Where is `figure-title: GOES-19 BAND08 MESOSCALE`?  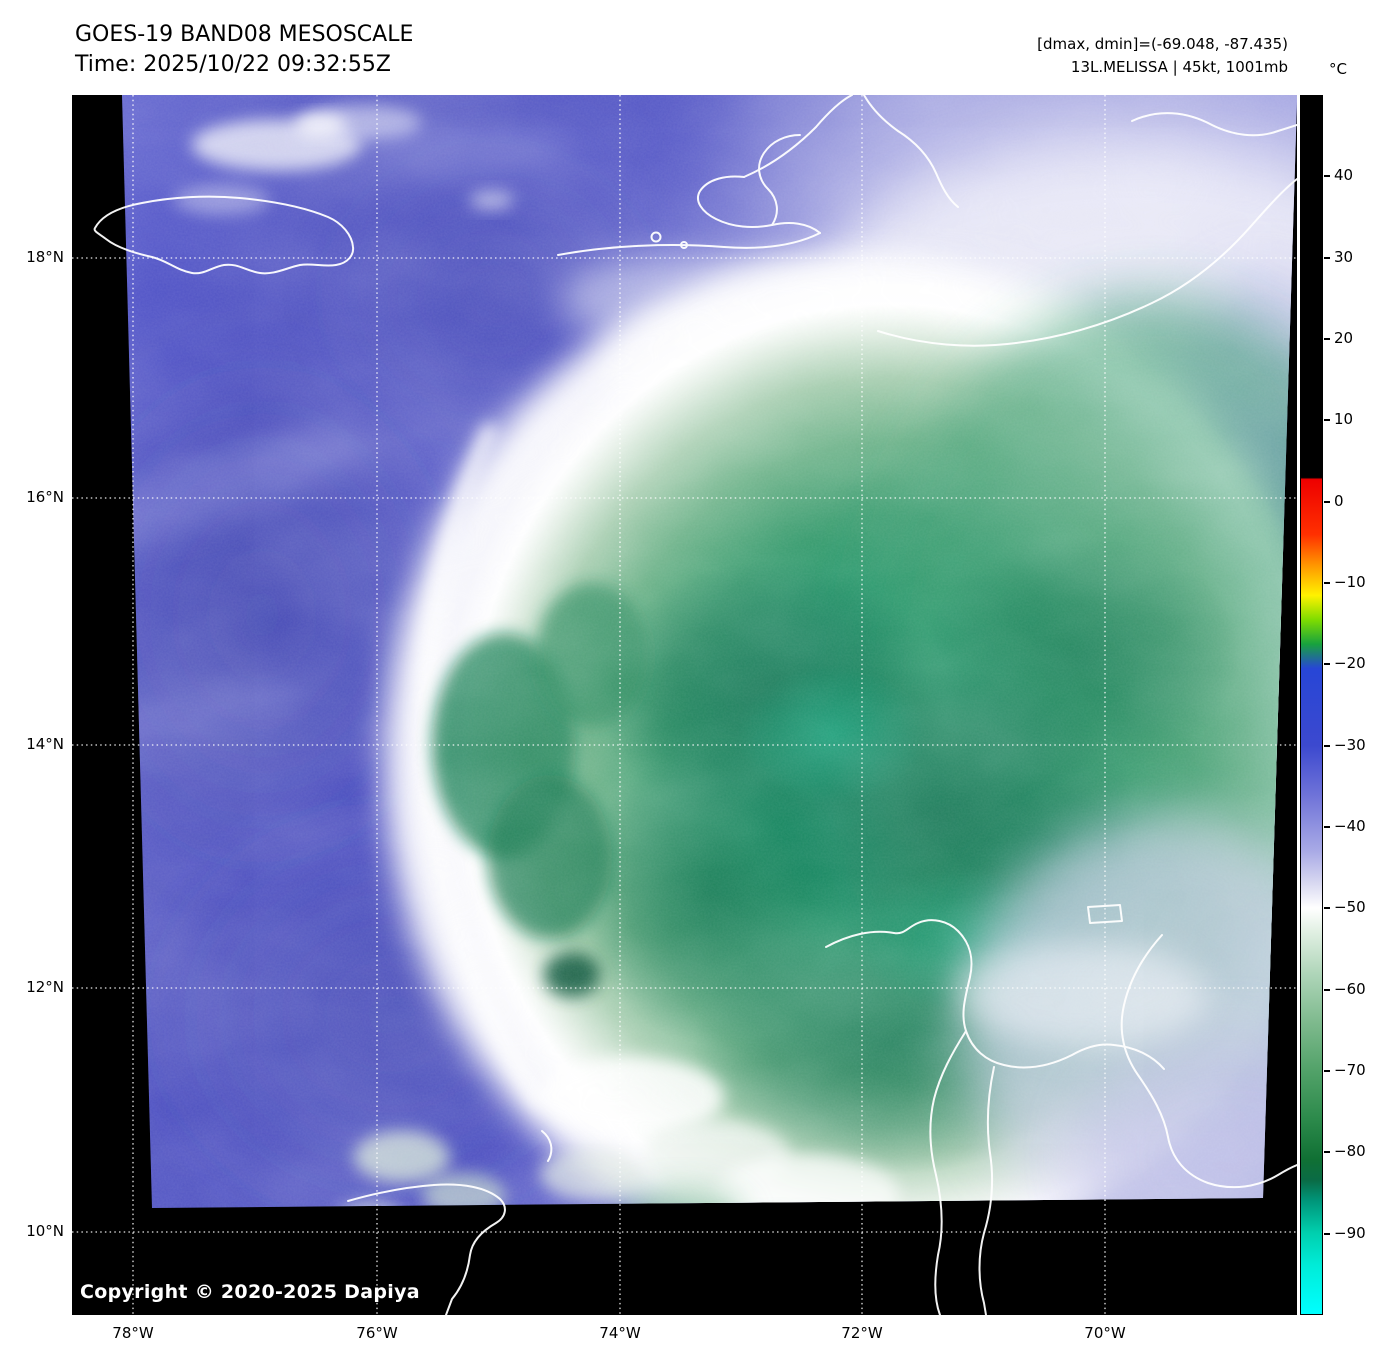 figure-title: GOES-19 BAND08 MESOSCALE is located at coordinates (244, 34).